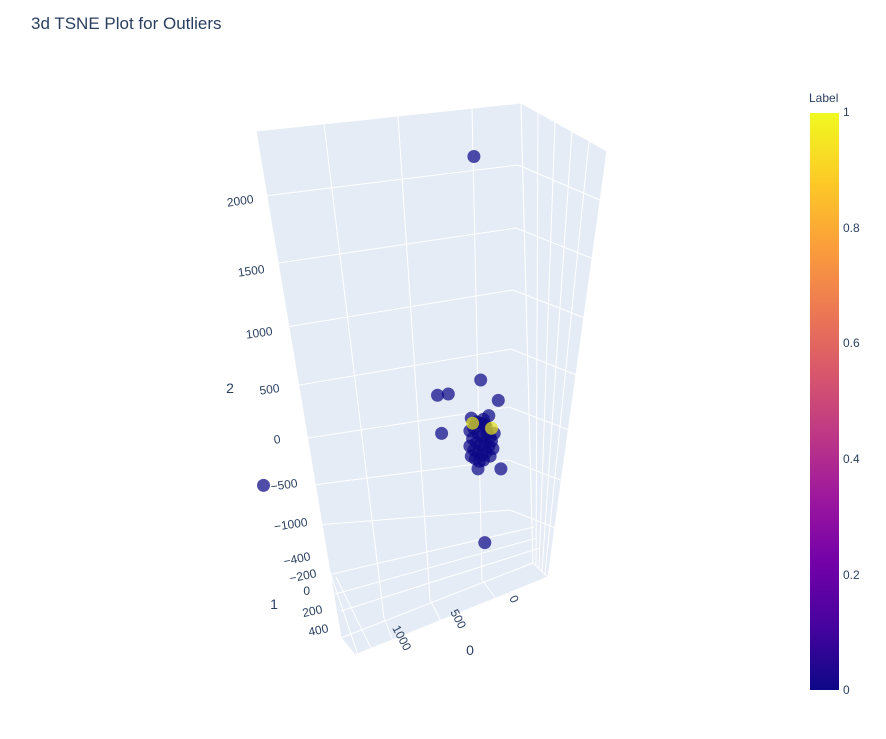 This screenshot has height=739, width=886. Describe the element at coordinates (470, 650) in the screenshot. I see `x-axis-title: 0` at that location.